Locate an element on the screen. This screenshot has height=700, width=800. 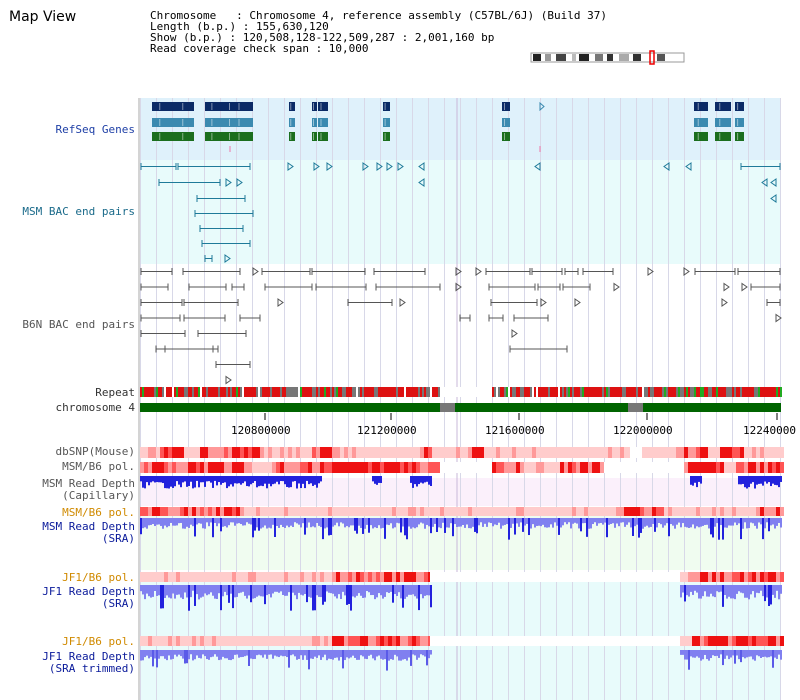
track-label-msm-bac: MSM BAC end pairs is located at coordinates (78, 211).